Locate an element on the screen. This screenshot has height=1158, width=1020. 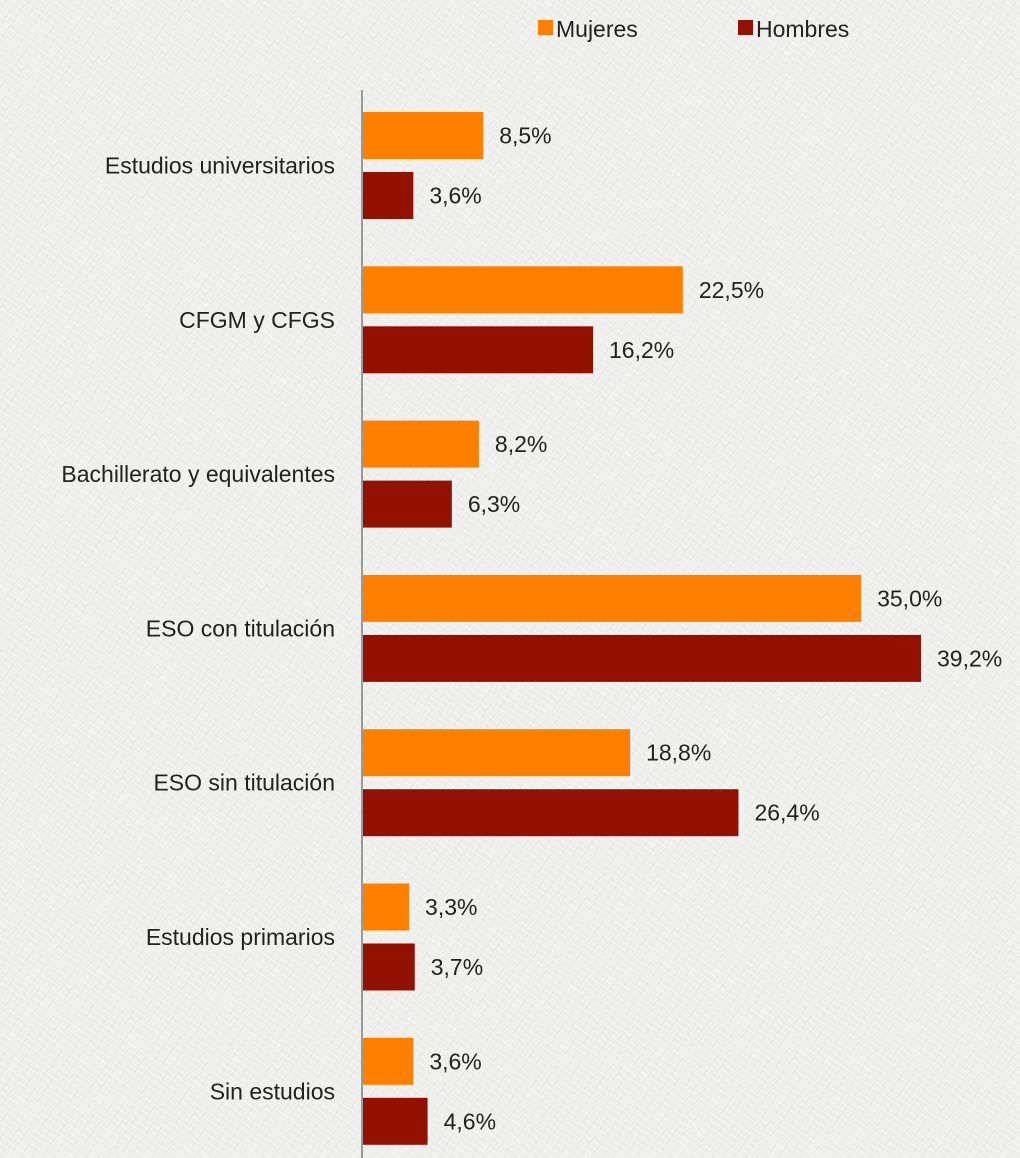
category-label: CFGM y CFGS is located at coordinates (257, 320).